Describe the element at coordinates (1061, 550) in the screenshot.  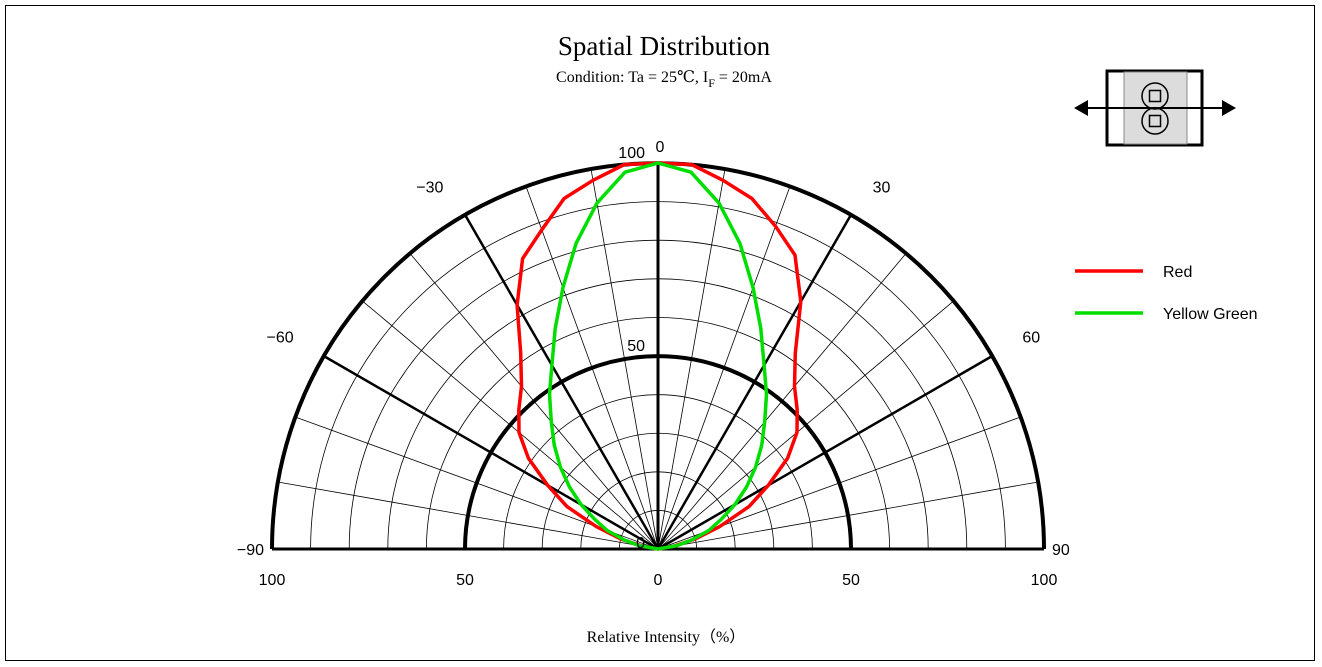
I see `angle-tick-label: 90` at that location.